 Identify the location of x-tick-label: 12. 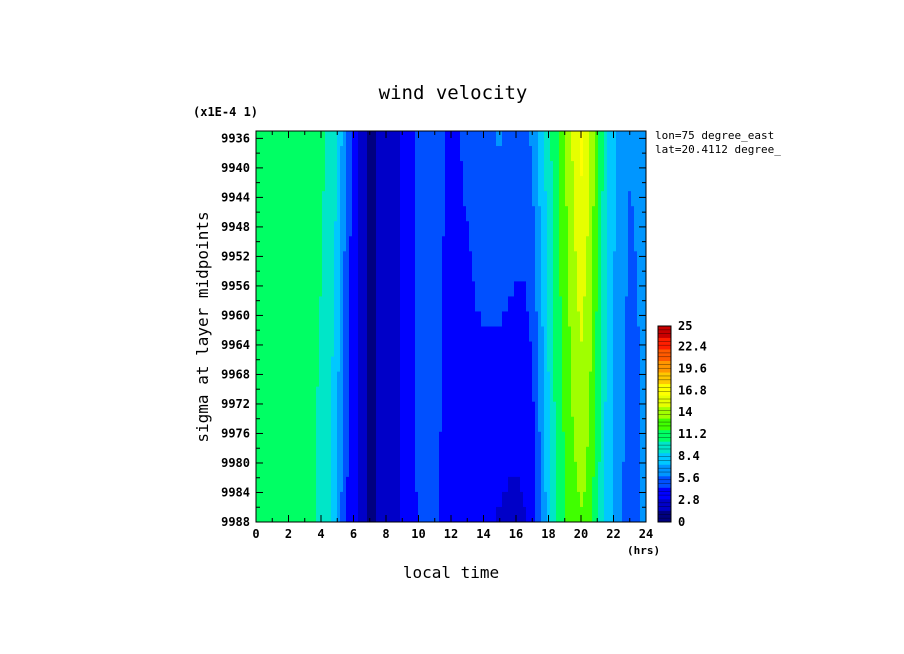
(451, 534).